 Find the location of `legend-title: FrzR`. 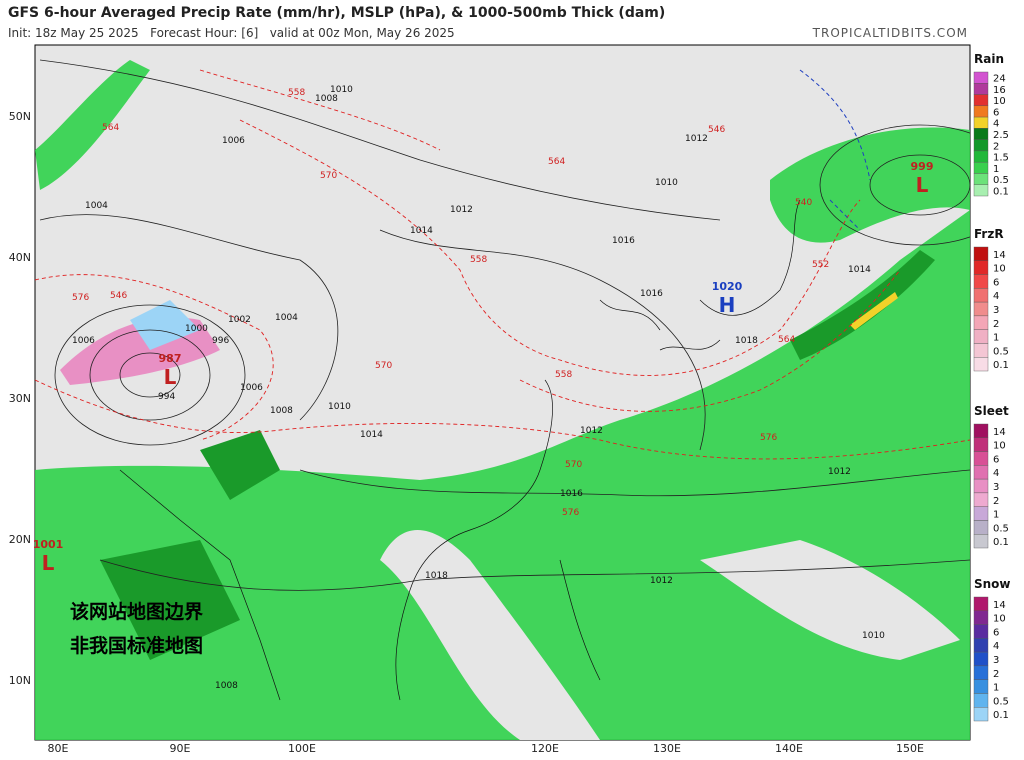

legend-title: FrzR is located at coordinates (989, 234).